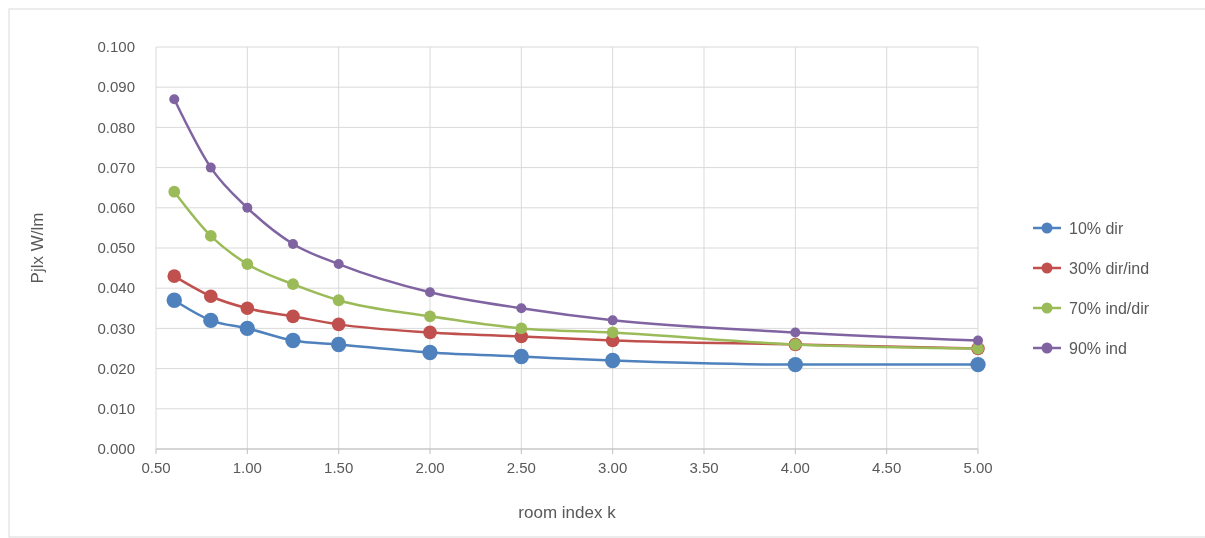 The height and width of the screenshot is (538, 1205). What do you see at coordinates (116, 409) in the screenshot?
I see `y-tick-label: 0.010` at bounding box center [116, 409].